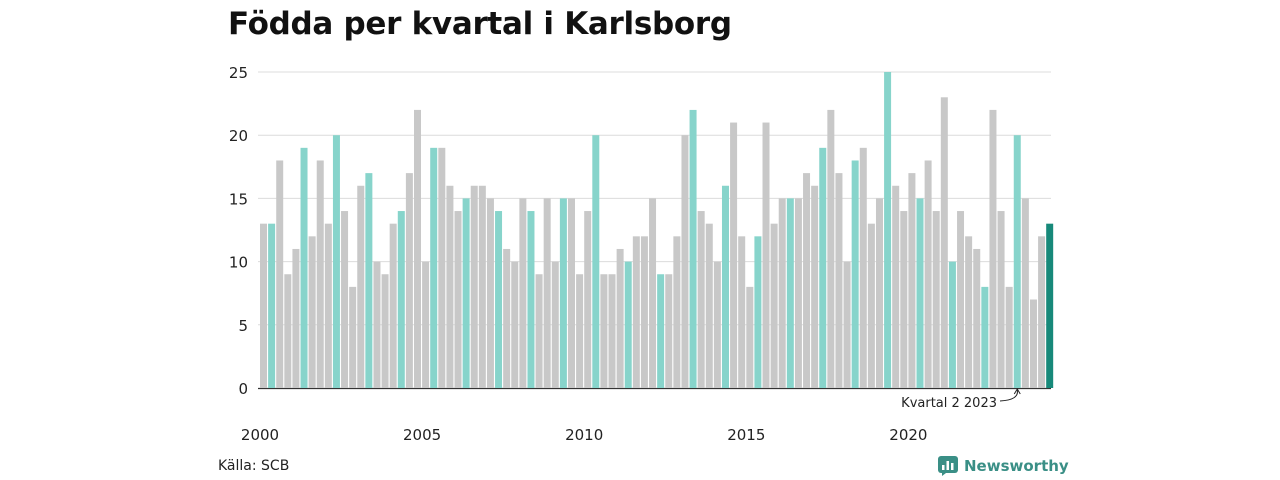 The image size is (1280, 480). I want to click on x-axis: 2000 2005 2010 2015 2020, so click(584, 435).